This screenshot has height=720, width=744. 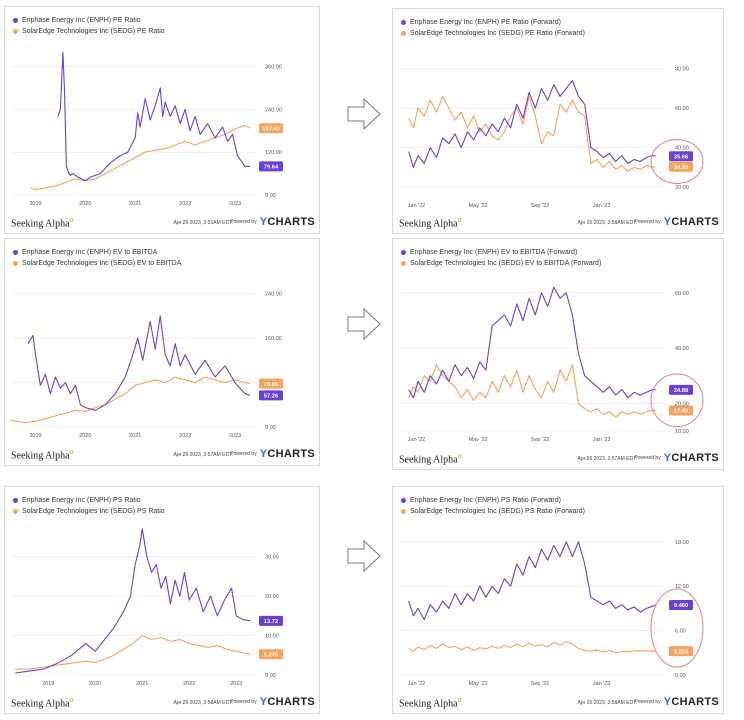 I want to click on end-label-sedg: 17.40, so click(x=681, y=410).